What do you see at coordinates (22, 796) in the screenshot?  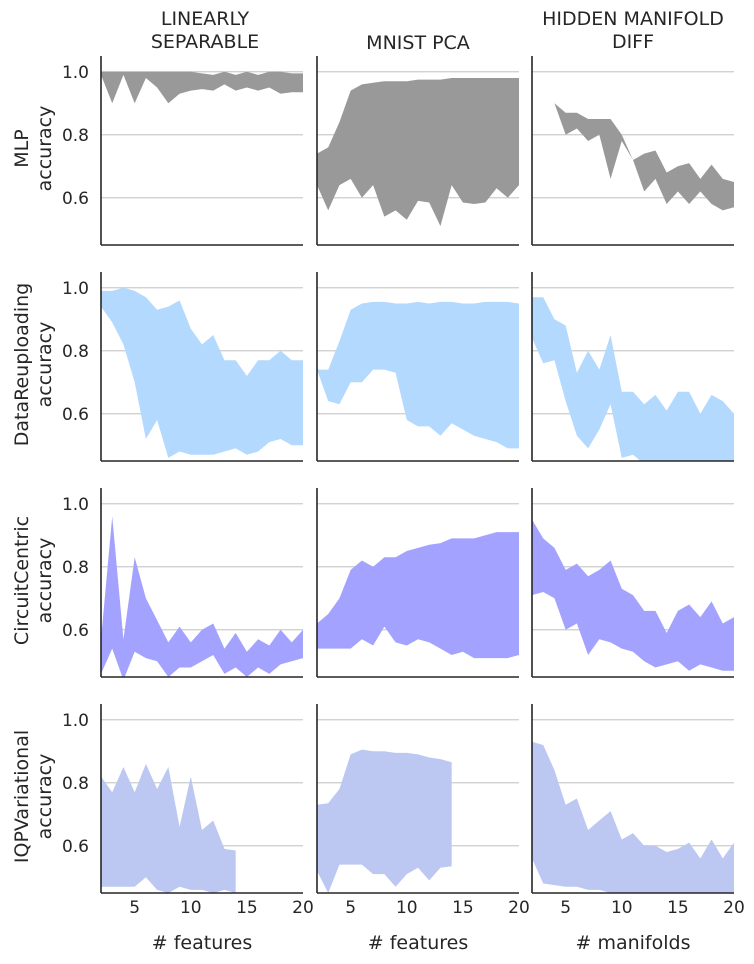 I see `row-label: IQPVariational` at bounding box center [22, 796].